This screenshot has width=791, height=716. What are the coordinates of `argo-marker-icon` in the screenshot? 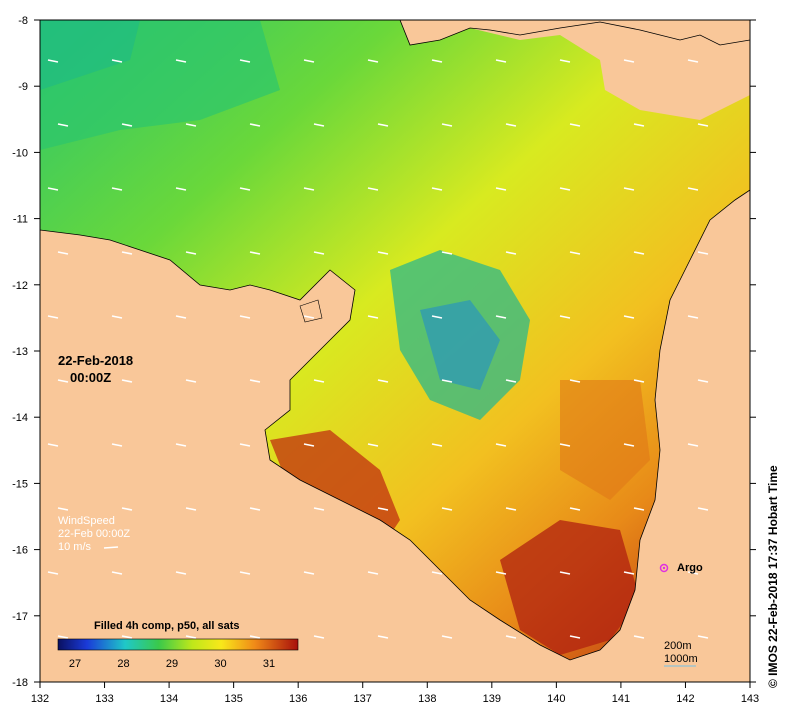 It's located at (664, 568).